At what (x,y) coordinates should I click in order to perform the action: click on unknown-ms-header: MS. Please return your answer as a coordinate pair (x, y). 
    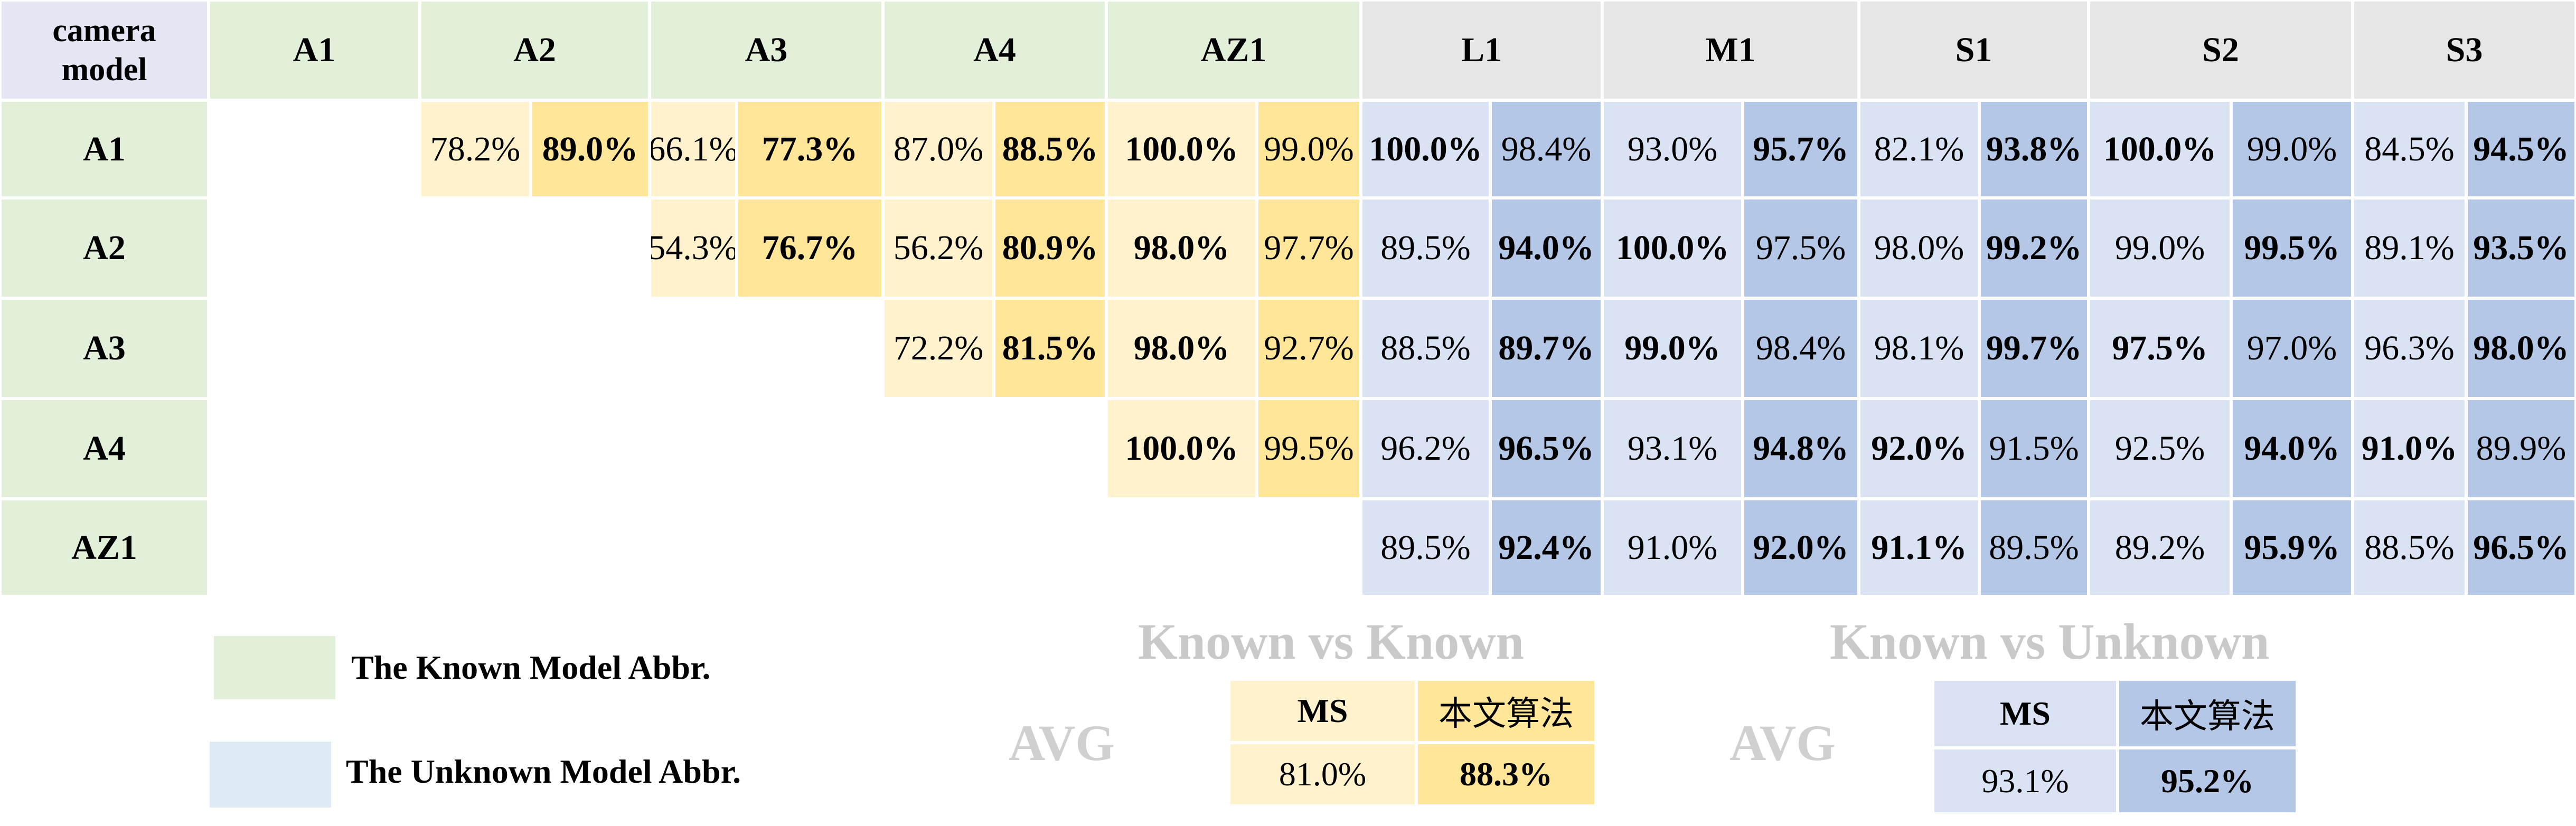
    Looking at the image, I should click on (2025, 713).